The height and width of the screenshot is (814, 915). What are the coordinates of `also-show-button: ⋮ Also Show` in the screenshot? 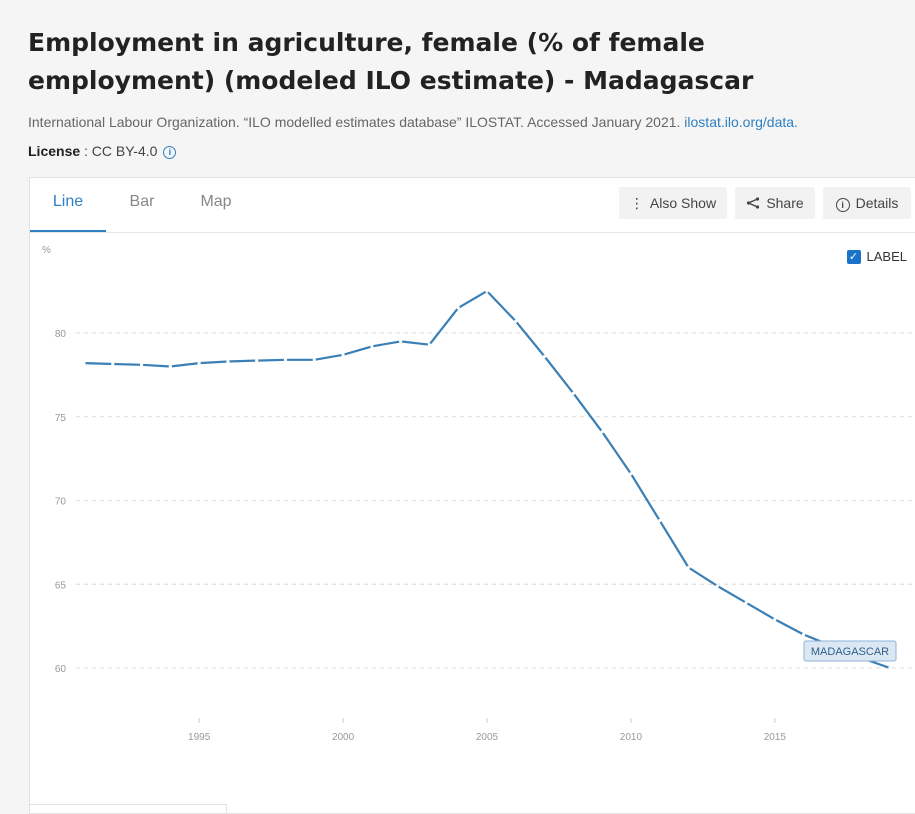 It's located at (673, 203).